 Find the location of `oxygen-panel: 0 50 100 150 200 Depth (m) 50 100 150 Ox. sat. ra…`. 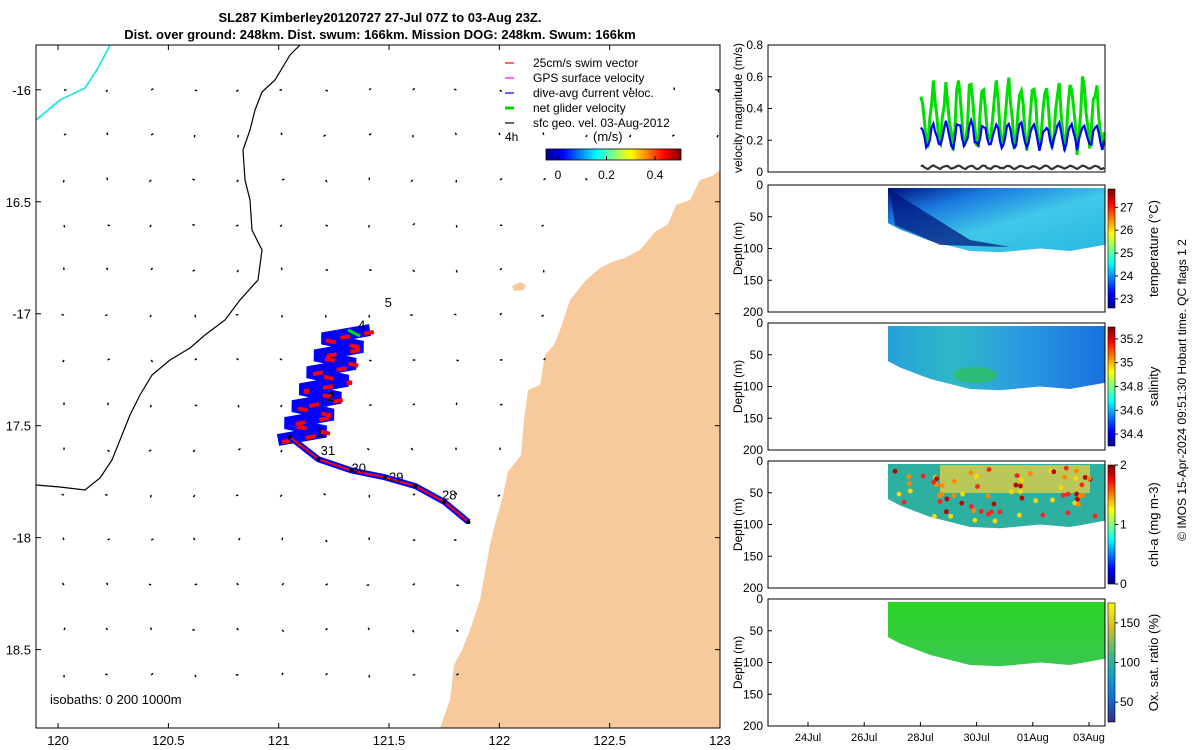

oxygen-panel: 0 50 100 150 200 Depth (m) 50 100 150 Ox. sat. ra… is located at coordinates (946, 668).